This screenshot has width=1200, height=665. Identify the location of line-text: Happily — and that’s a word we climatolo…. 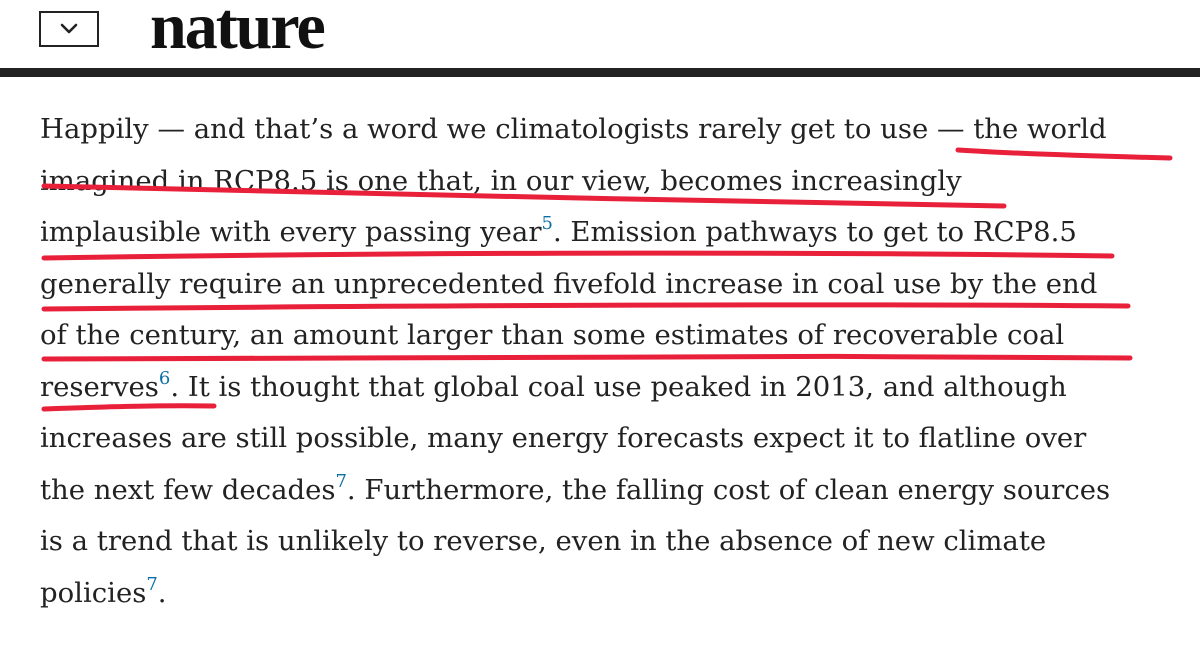
(573, 129).